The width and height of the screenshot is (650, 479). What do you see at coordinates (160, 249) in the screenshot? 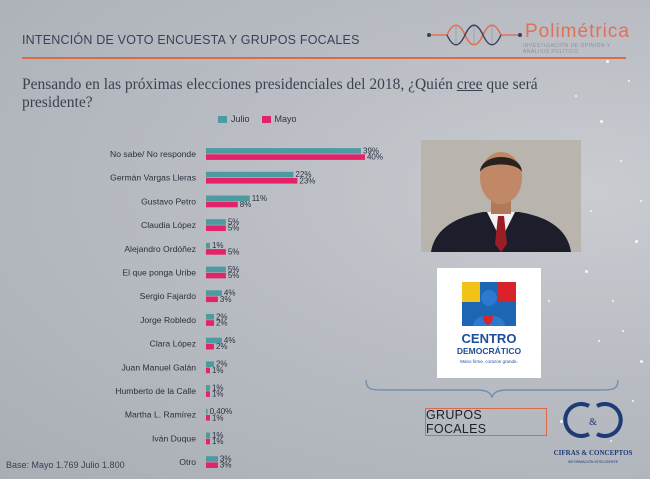
I see `category-label: Alejandro Ordóñez` at bounding box center [160, 249].